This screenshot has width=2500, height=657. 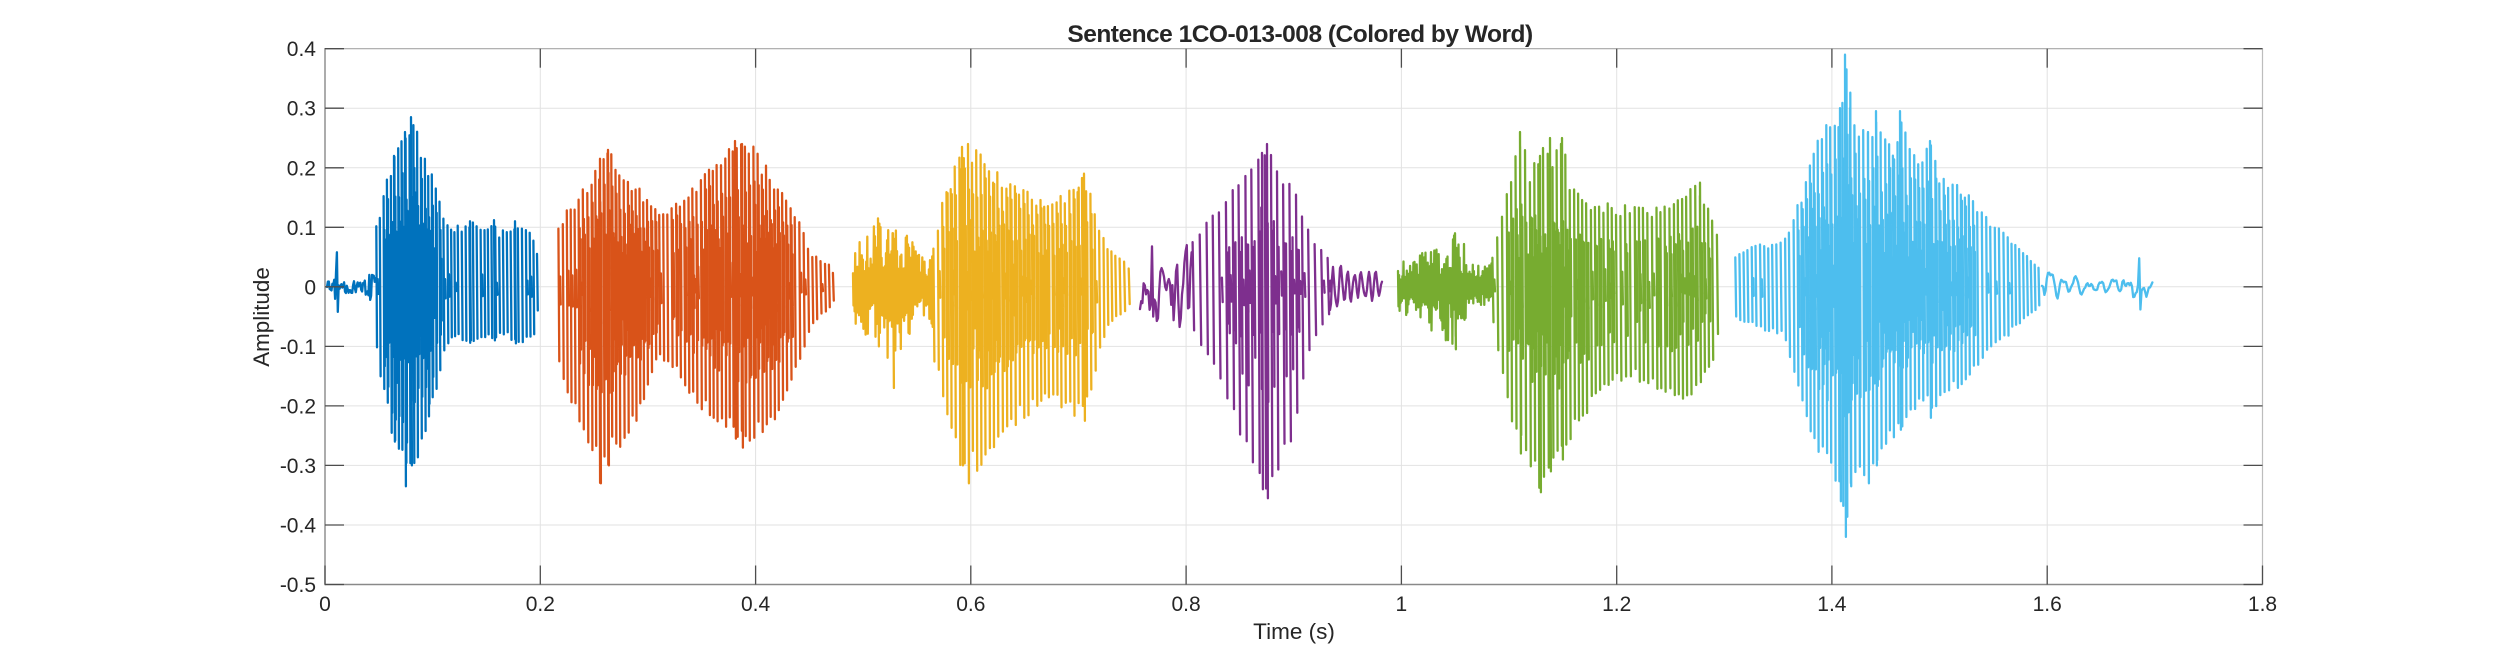 What do you see at coordinates (298, 466) in the screenshot?
I see `svg-text: -0.3` at bounding box center [298, 466].